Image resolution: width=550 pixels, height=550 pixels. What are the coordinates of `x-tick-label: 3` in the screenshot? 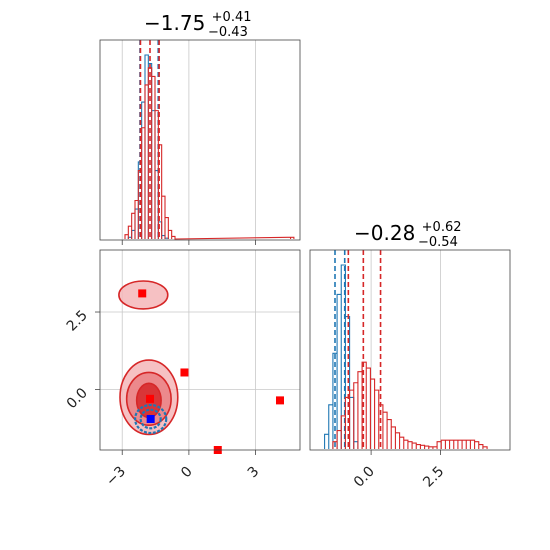 It's located at (254, 473).